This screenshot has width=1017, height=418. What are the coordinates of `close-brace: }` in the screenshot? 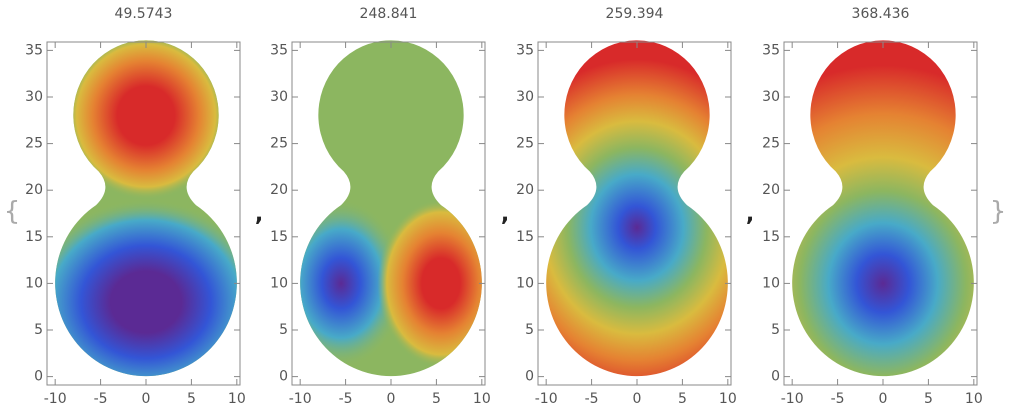 It's located at (998, 212).